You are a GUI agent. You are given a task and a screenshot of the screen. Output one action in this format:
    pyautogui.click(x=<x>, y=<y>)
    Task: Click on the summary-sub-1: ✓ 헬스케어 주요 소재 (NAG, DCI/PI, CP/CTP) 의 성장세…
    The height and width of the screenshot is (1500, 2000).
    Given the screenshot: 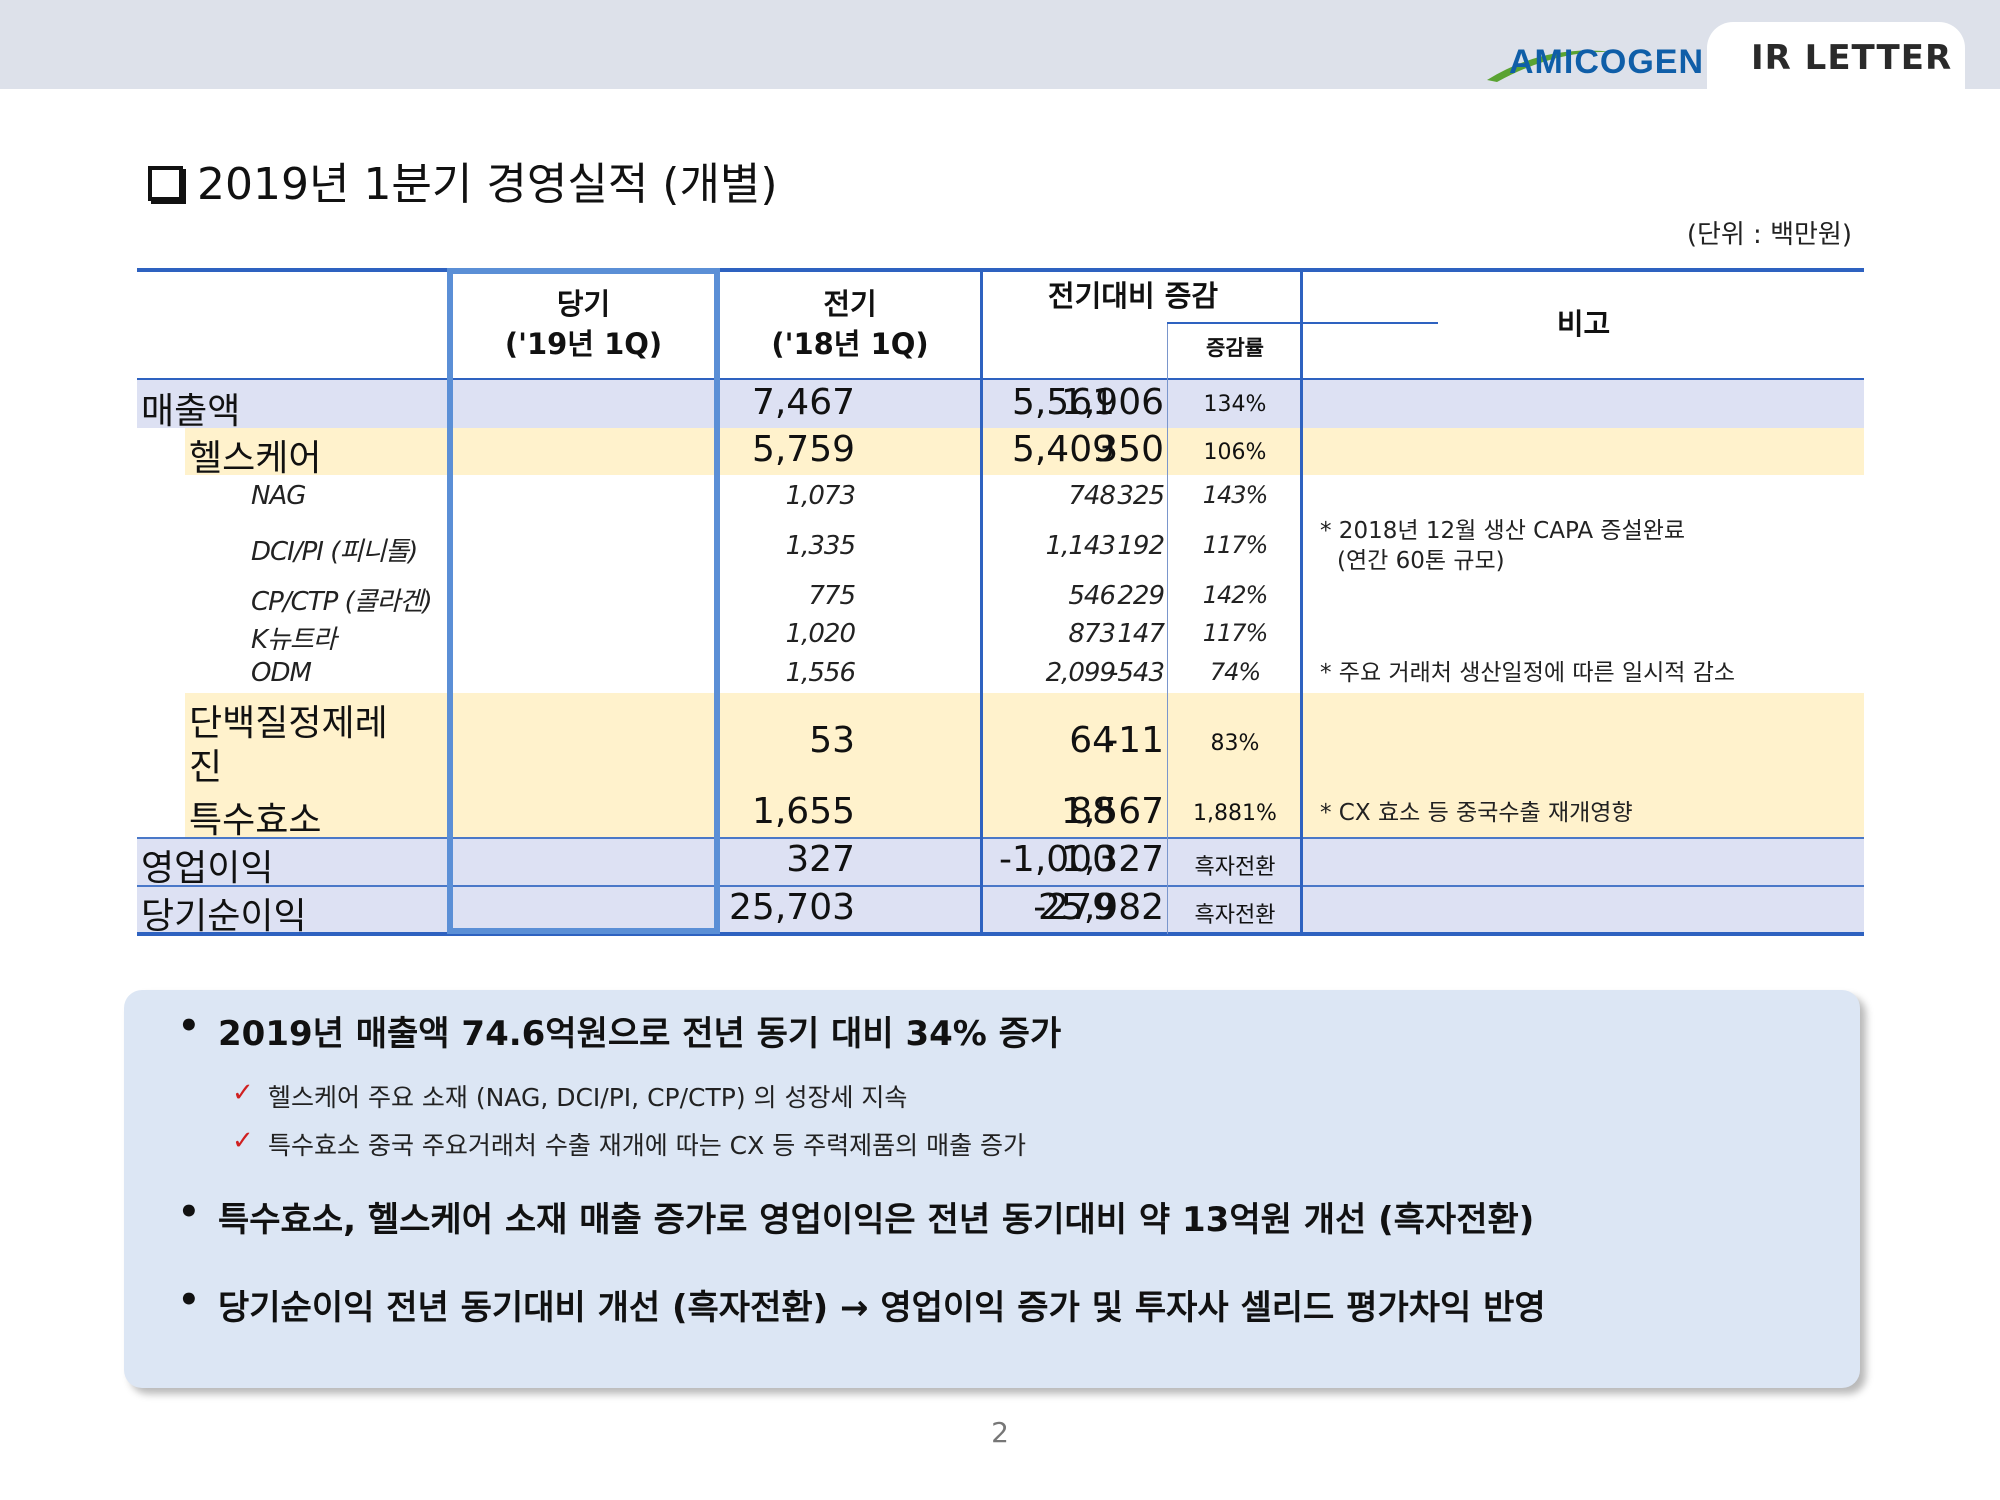 What is the action you would take?
    pyautogui.click(x=570, y=1096)
    